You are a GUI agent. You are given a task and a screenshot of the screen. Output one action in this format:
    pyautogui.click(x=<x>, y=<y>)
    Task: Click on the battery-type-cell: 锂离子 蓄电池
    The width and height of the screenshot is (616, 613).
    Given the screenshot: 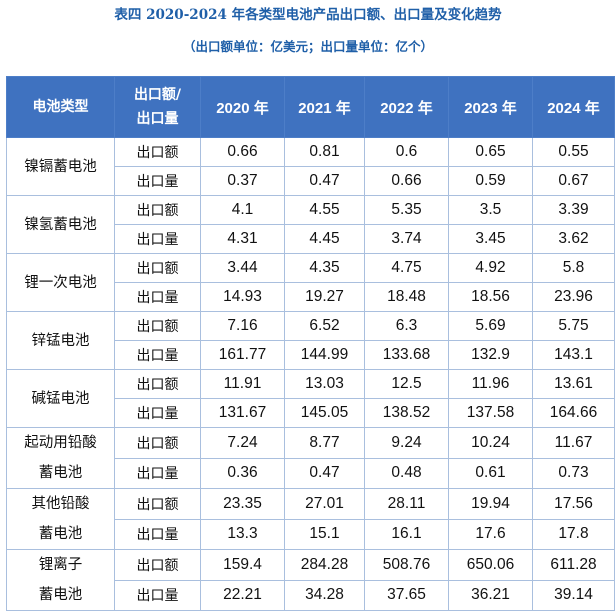 What is the action you would take?
    pyautogui.click(x=60, y=580)
    